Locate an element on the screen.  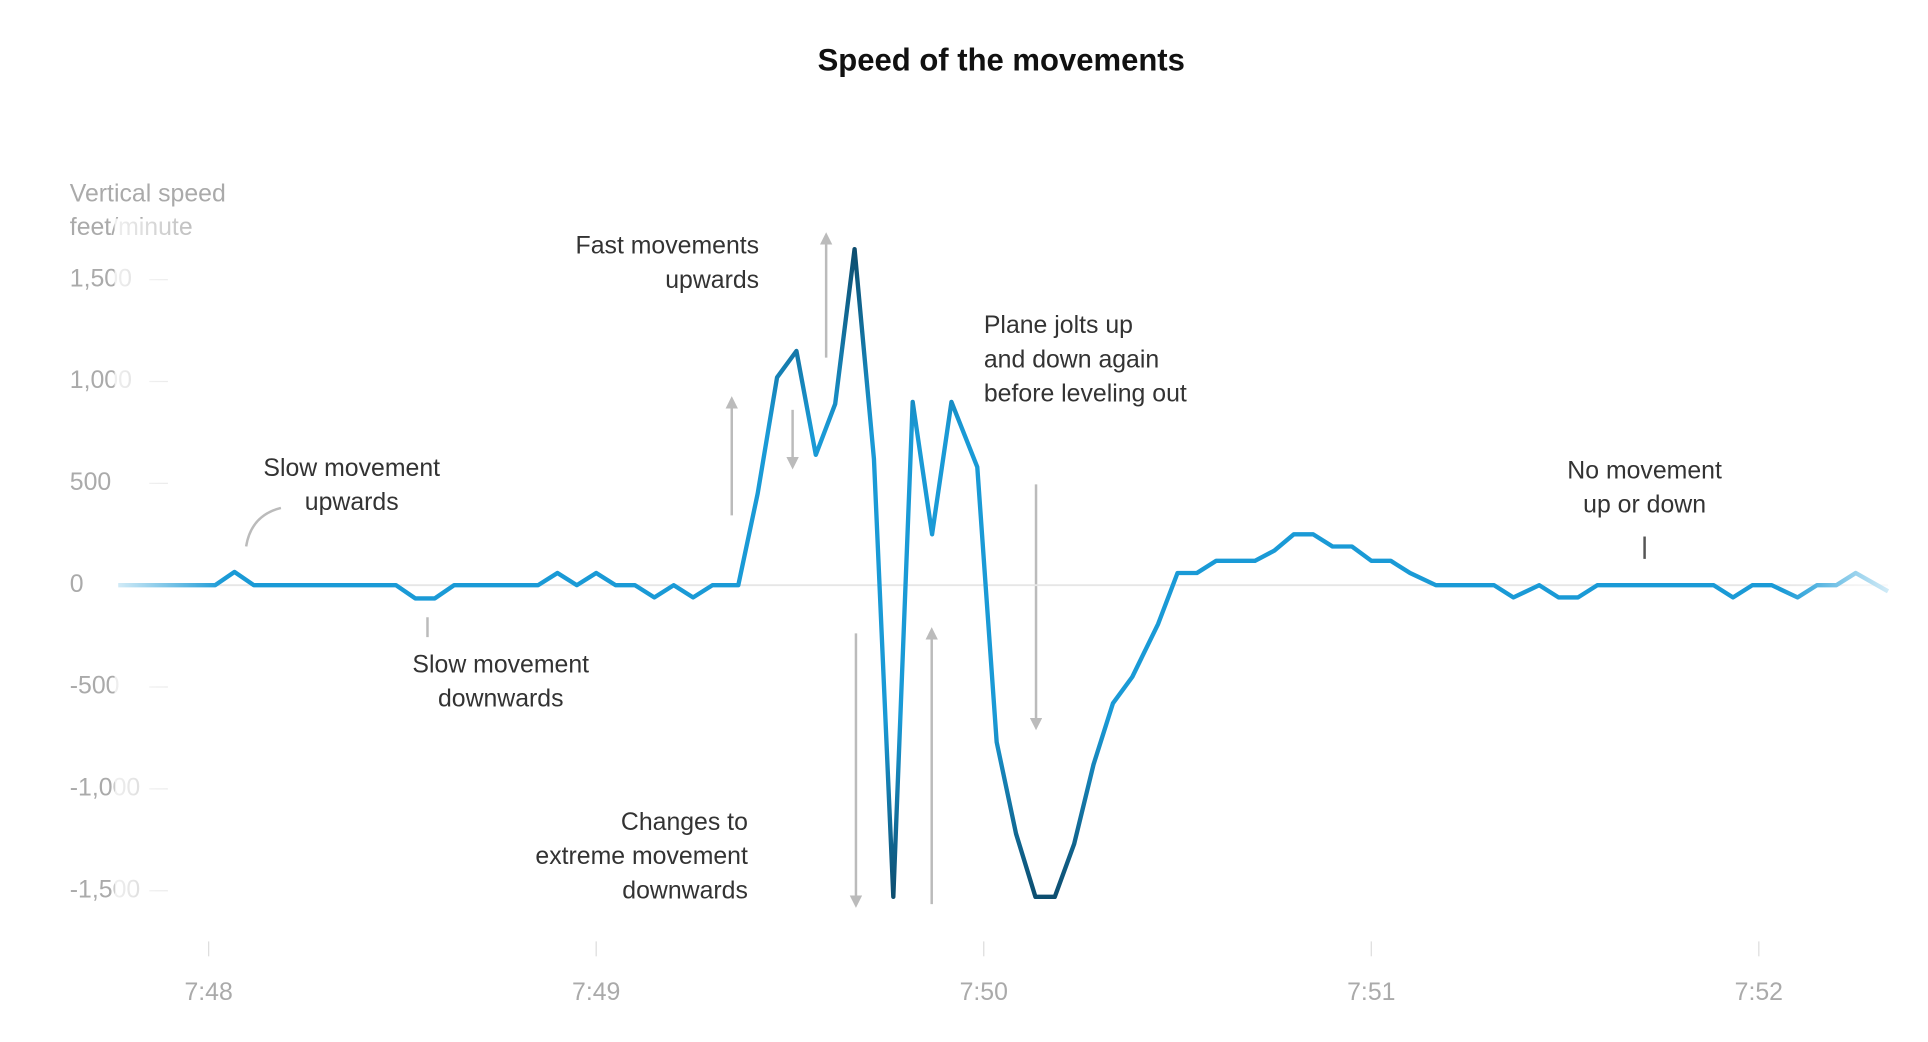
x-tick-label: 7:51 is located at coordinates (1371, 992).